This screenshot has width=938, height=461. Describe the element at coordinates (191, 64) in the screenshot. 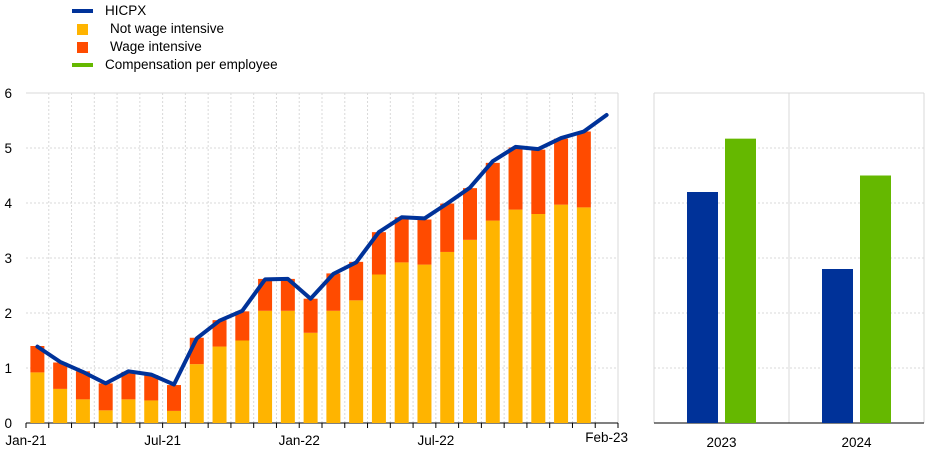

I see `legend-label-compensation-per-employee: Compensation per employee` at that location.